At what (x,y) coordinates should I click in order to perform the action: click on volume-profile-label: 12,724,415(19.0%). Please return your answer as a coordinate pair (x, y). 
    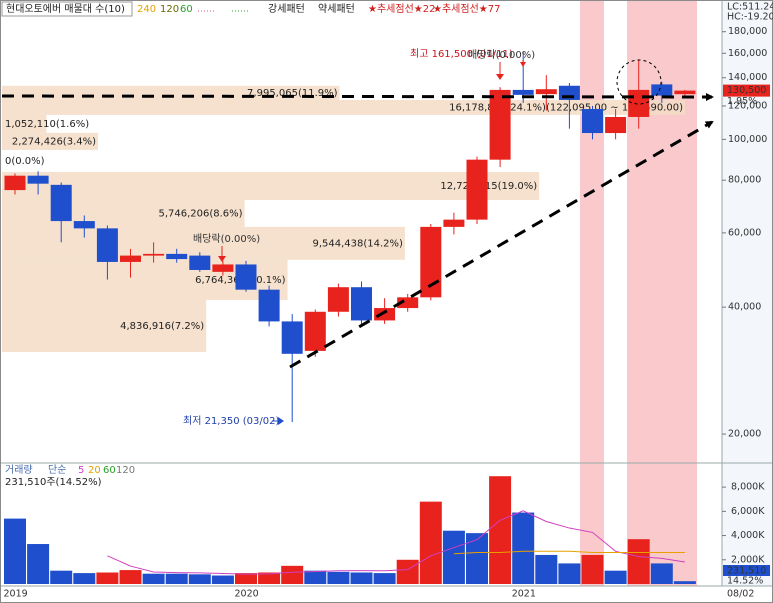
    Looking at the image, I should click on (488, 186).